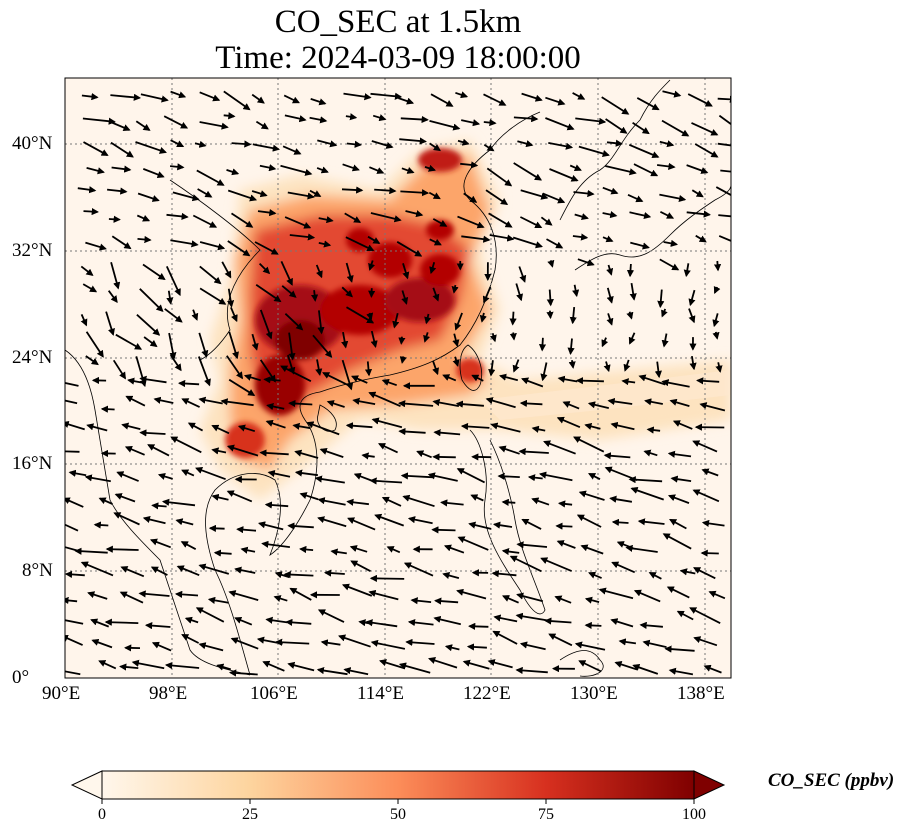 The width and height of the screenshot is (916, 836). Describe the element at coordinates (32, 357) in the screenshot. I see `lat-label-24n: 24°N` at that location.